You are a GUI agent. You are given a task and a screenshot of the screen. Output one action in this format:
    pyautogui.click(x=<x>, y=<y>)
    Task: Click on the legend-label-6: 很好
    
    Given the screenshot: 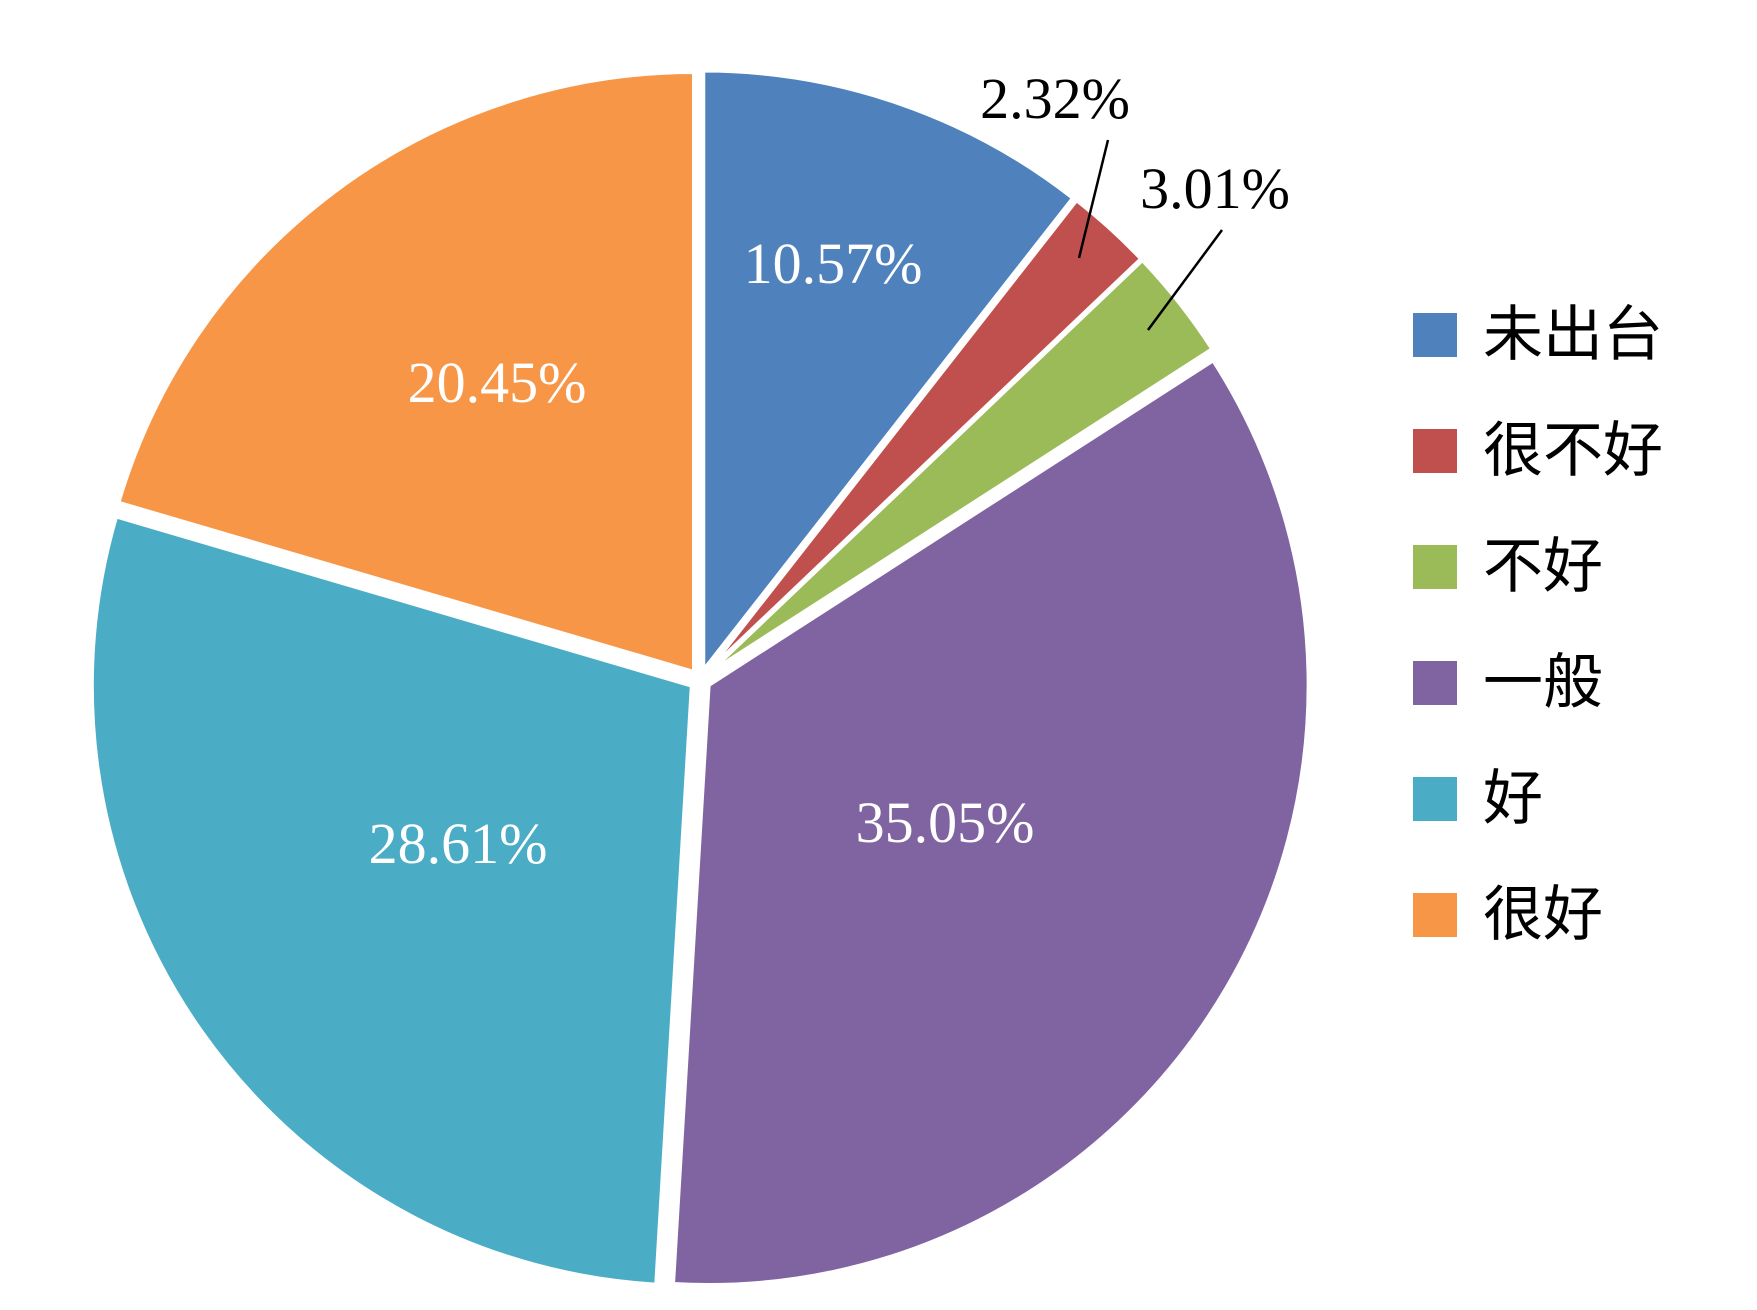 What is the action you would take?
    pyautogui.click(x=1543, y=915)
    